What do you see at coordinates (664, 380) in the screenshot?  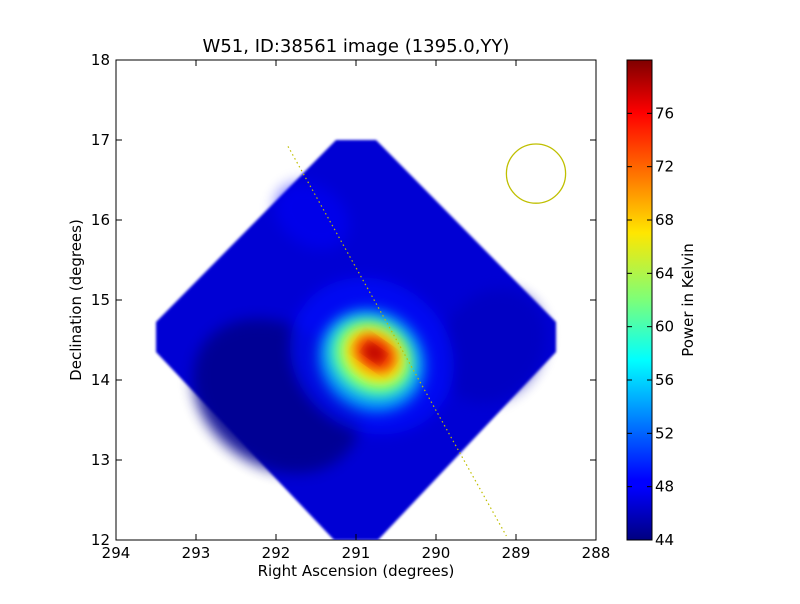 I see `colorbar-tick-label: 56` at bounding box center [664, 380].